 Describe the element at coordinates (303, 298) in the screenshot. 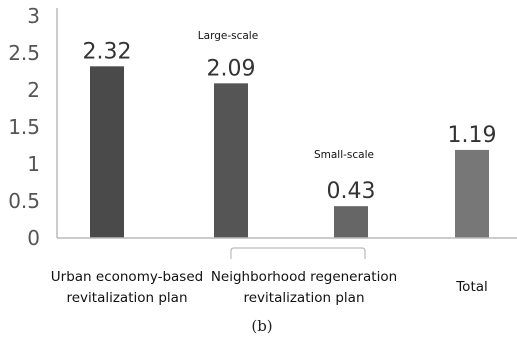

I see `category-label-neighborhood-line2: revitalization plan` at that location.